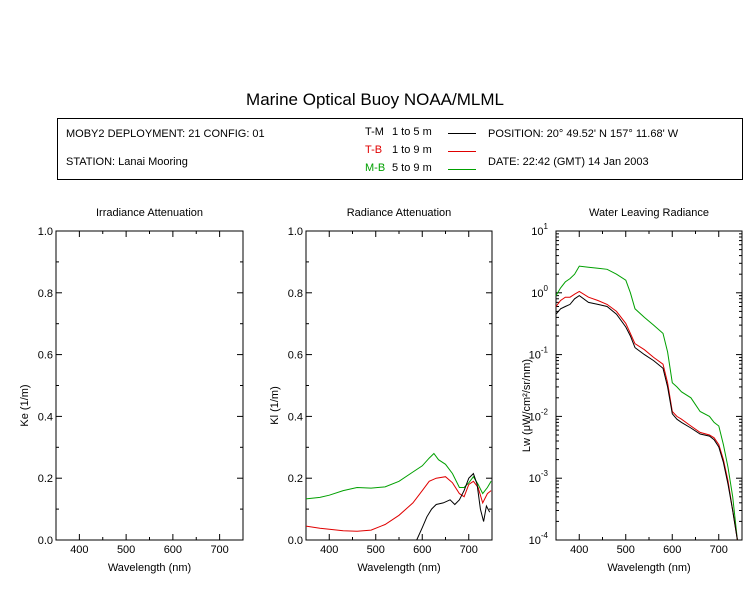  I want to click on y-axis-label: Lw (μW/cm²/sr/nm), so click(527, 405).